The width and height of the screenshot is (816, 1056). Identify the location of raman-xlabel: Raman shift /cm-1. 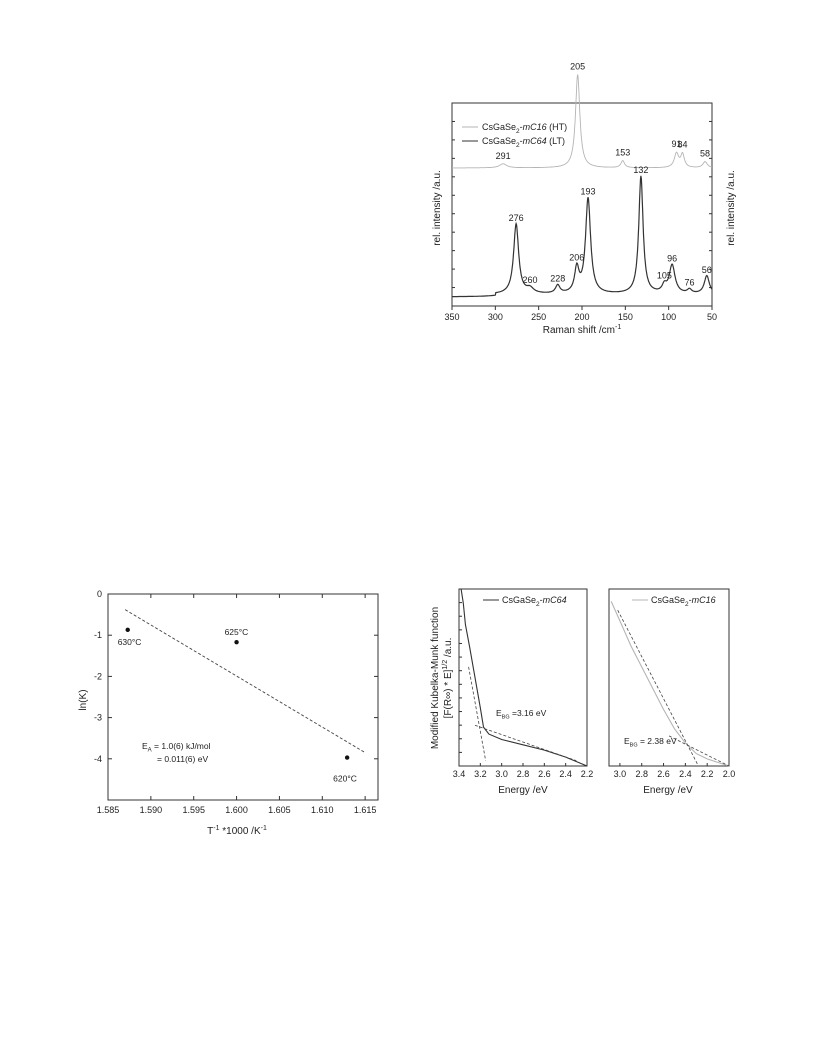
(582, 330).